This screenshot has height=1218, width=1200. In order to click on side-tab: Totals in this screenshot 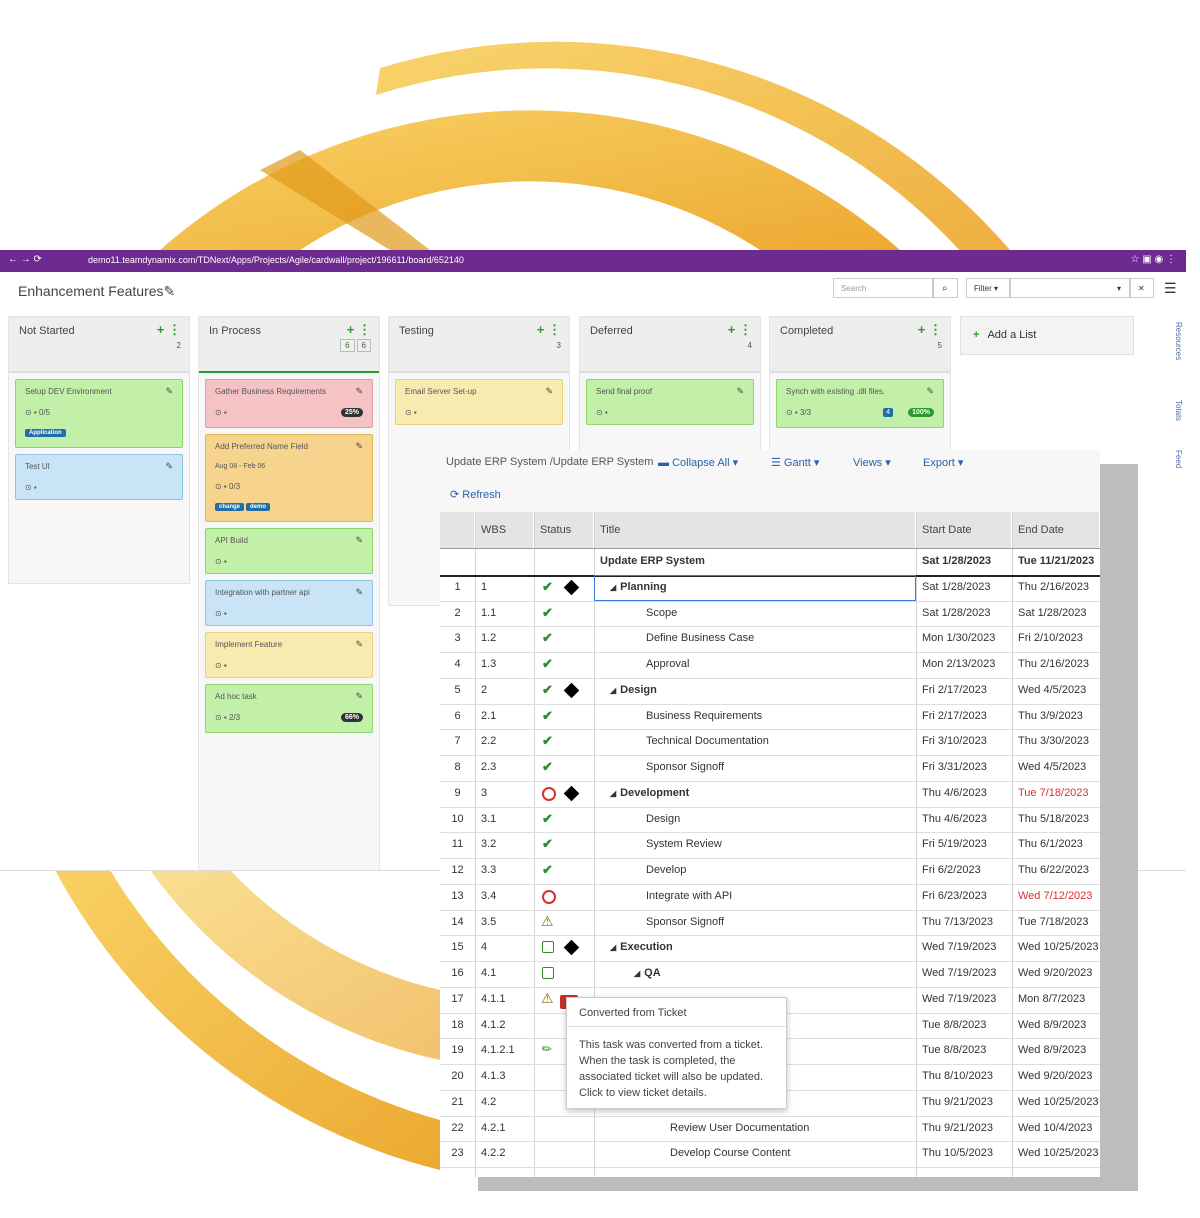, I will do `click(1178, 410)`.